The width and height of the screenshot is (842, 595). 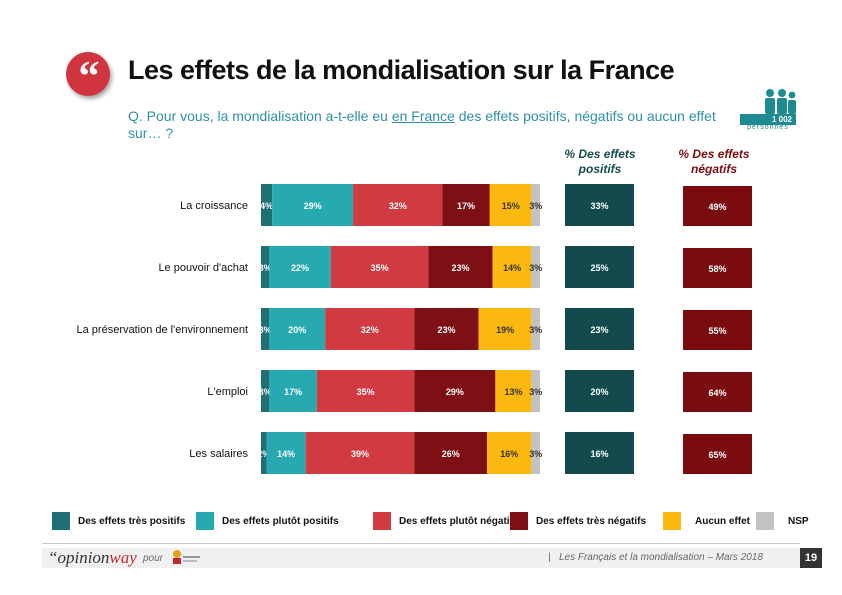 What do you see at coordinates (811, 558) in the screenshot?
I see `page-number: 19` at bounding box center [811, 558].